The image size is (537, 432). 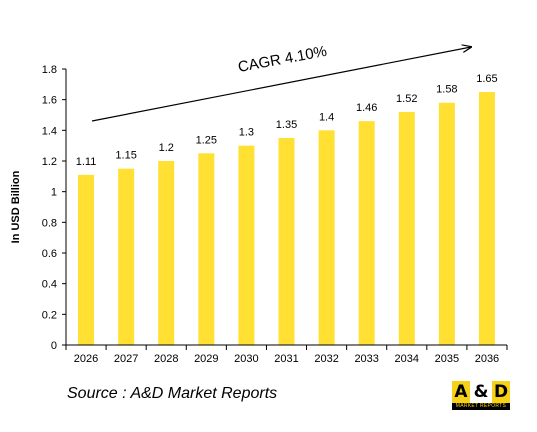 I want to click on x-tick-label: 2034, so click(x=407, y=359).